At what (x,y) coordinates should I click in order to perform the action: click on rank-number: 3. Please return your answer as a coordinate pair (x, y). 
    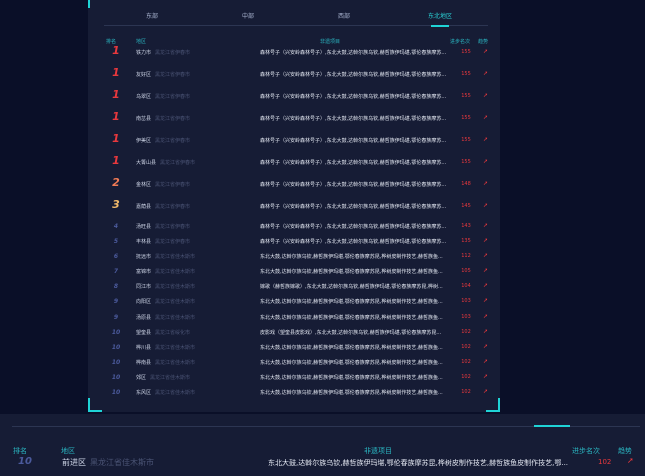
    Looking at the image, I should click on (116, 204).